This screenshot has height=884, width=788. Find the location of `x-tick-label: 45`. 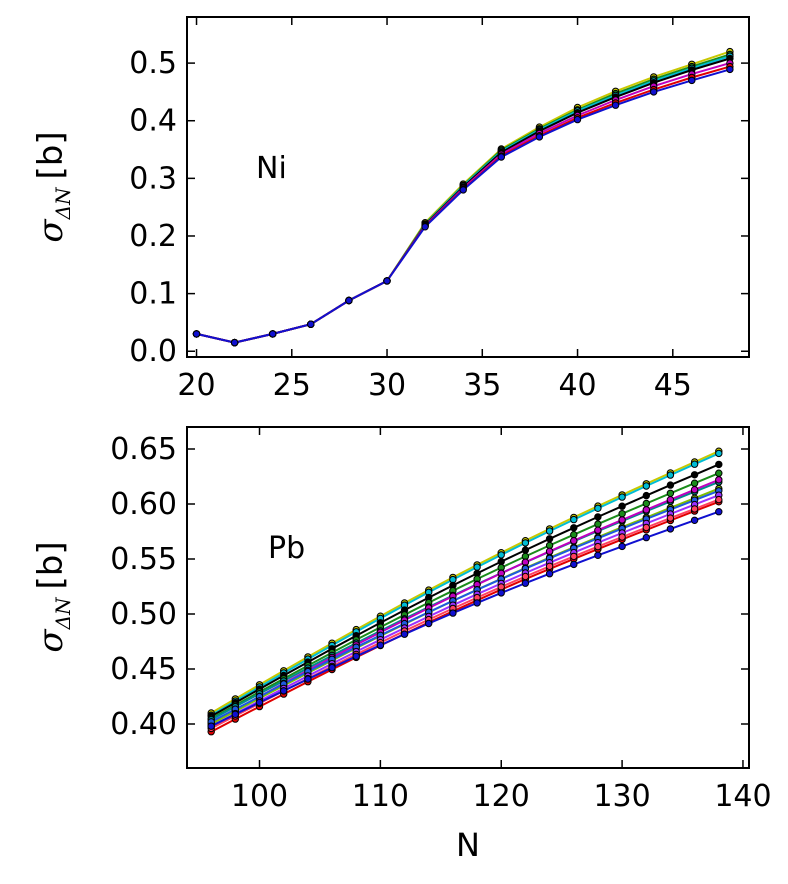

x-tick-label: 45 is located at coordinates (673, 385).